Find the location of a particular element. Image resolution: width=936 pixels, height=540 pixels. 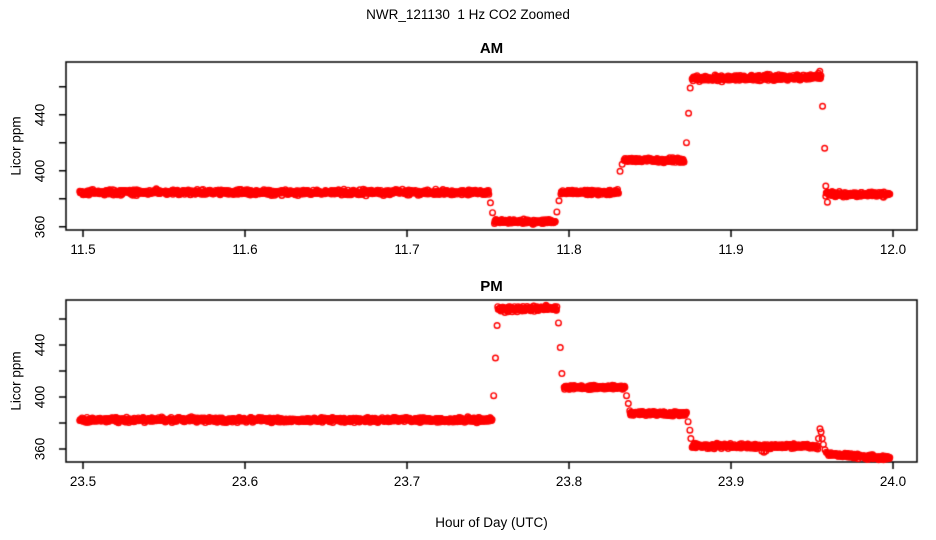

x-axis-label: Hour of Day (UTC) is located at coordinates (491, 522).